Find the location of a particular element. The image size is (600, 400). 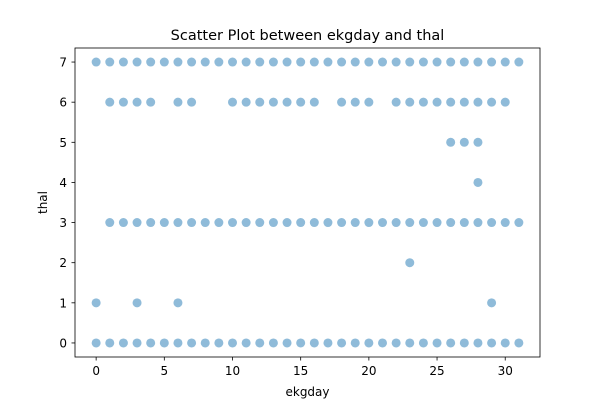

x-tick-label: 0 is located at coordinates (96, 371).